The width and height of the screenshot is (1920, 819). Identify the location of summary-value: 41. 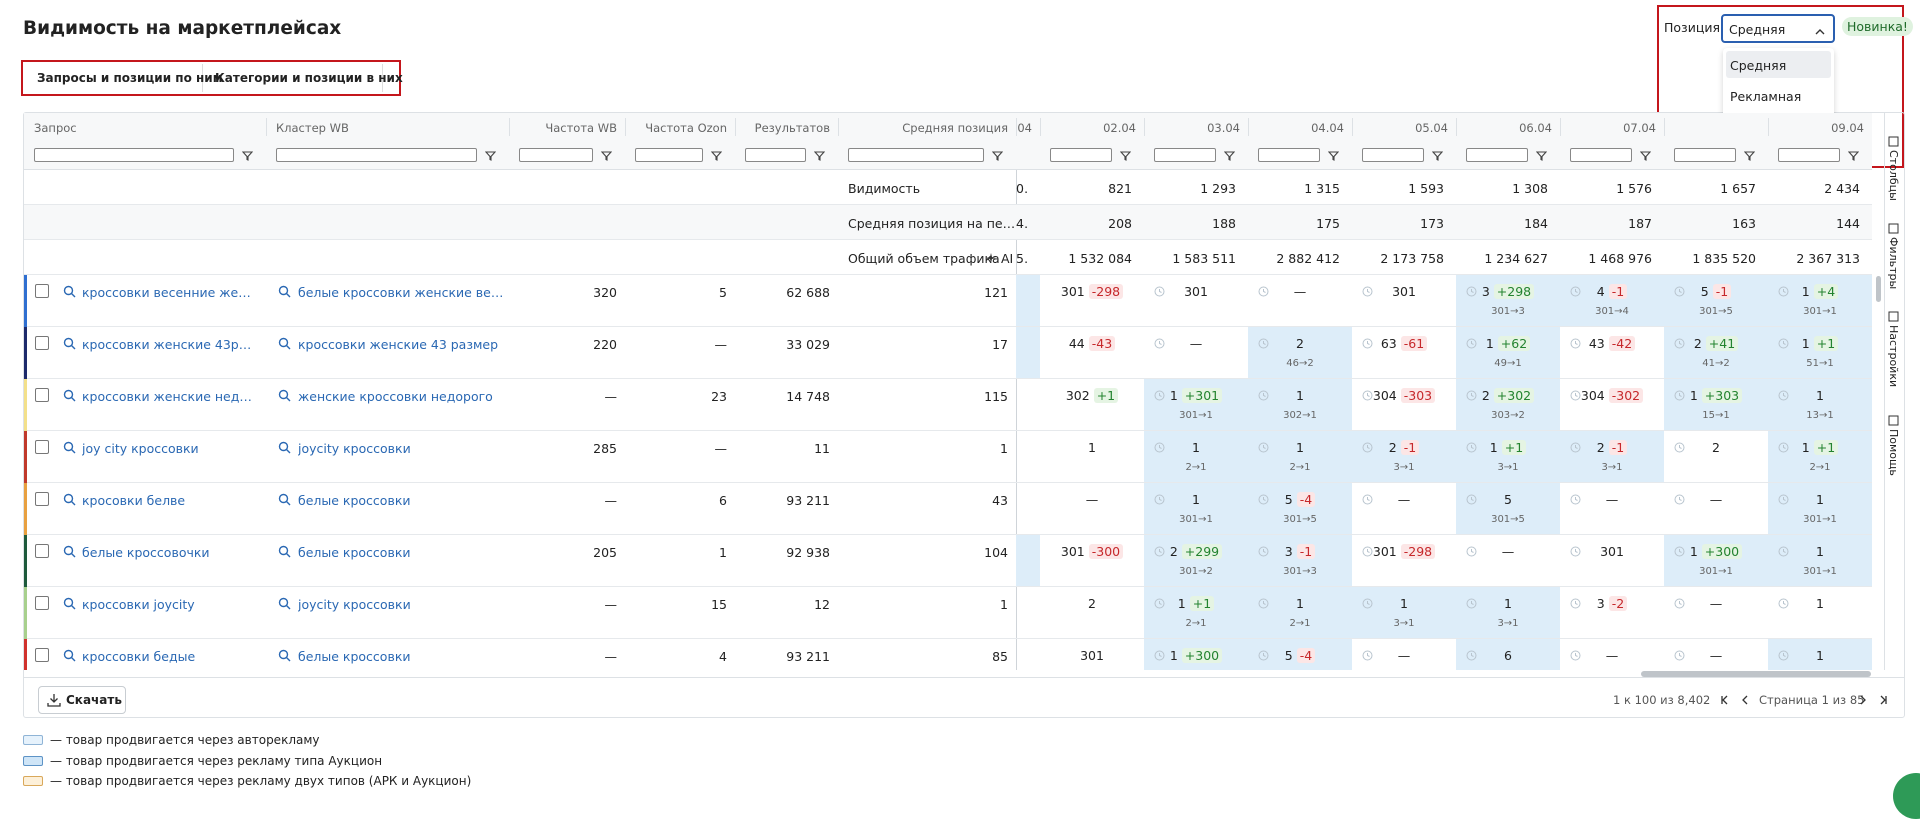
(1022, 223).